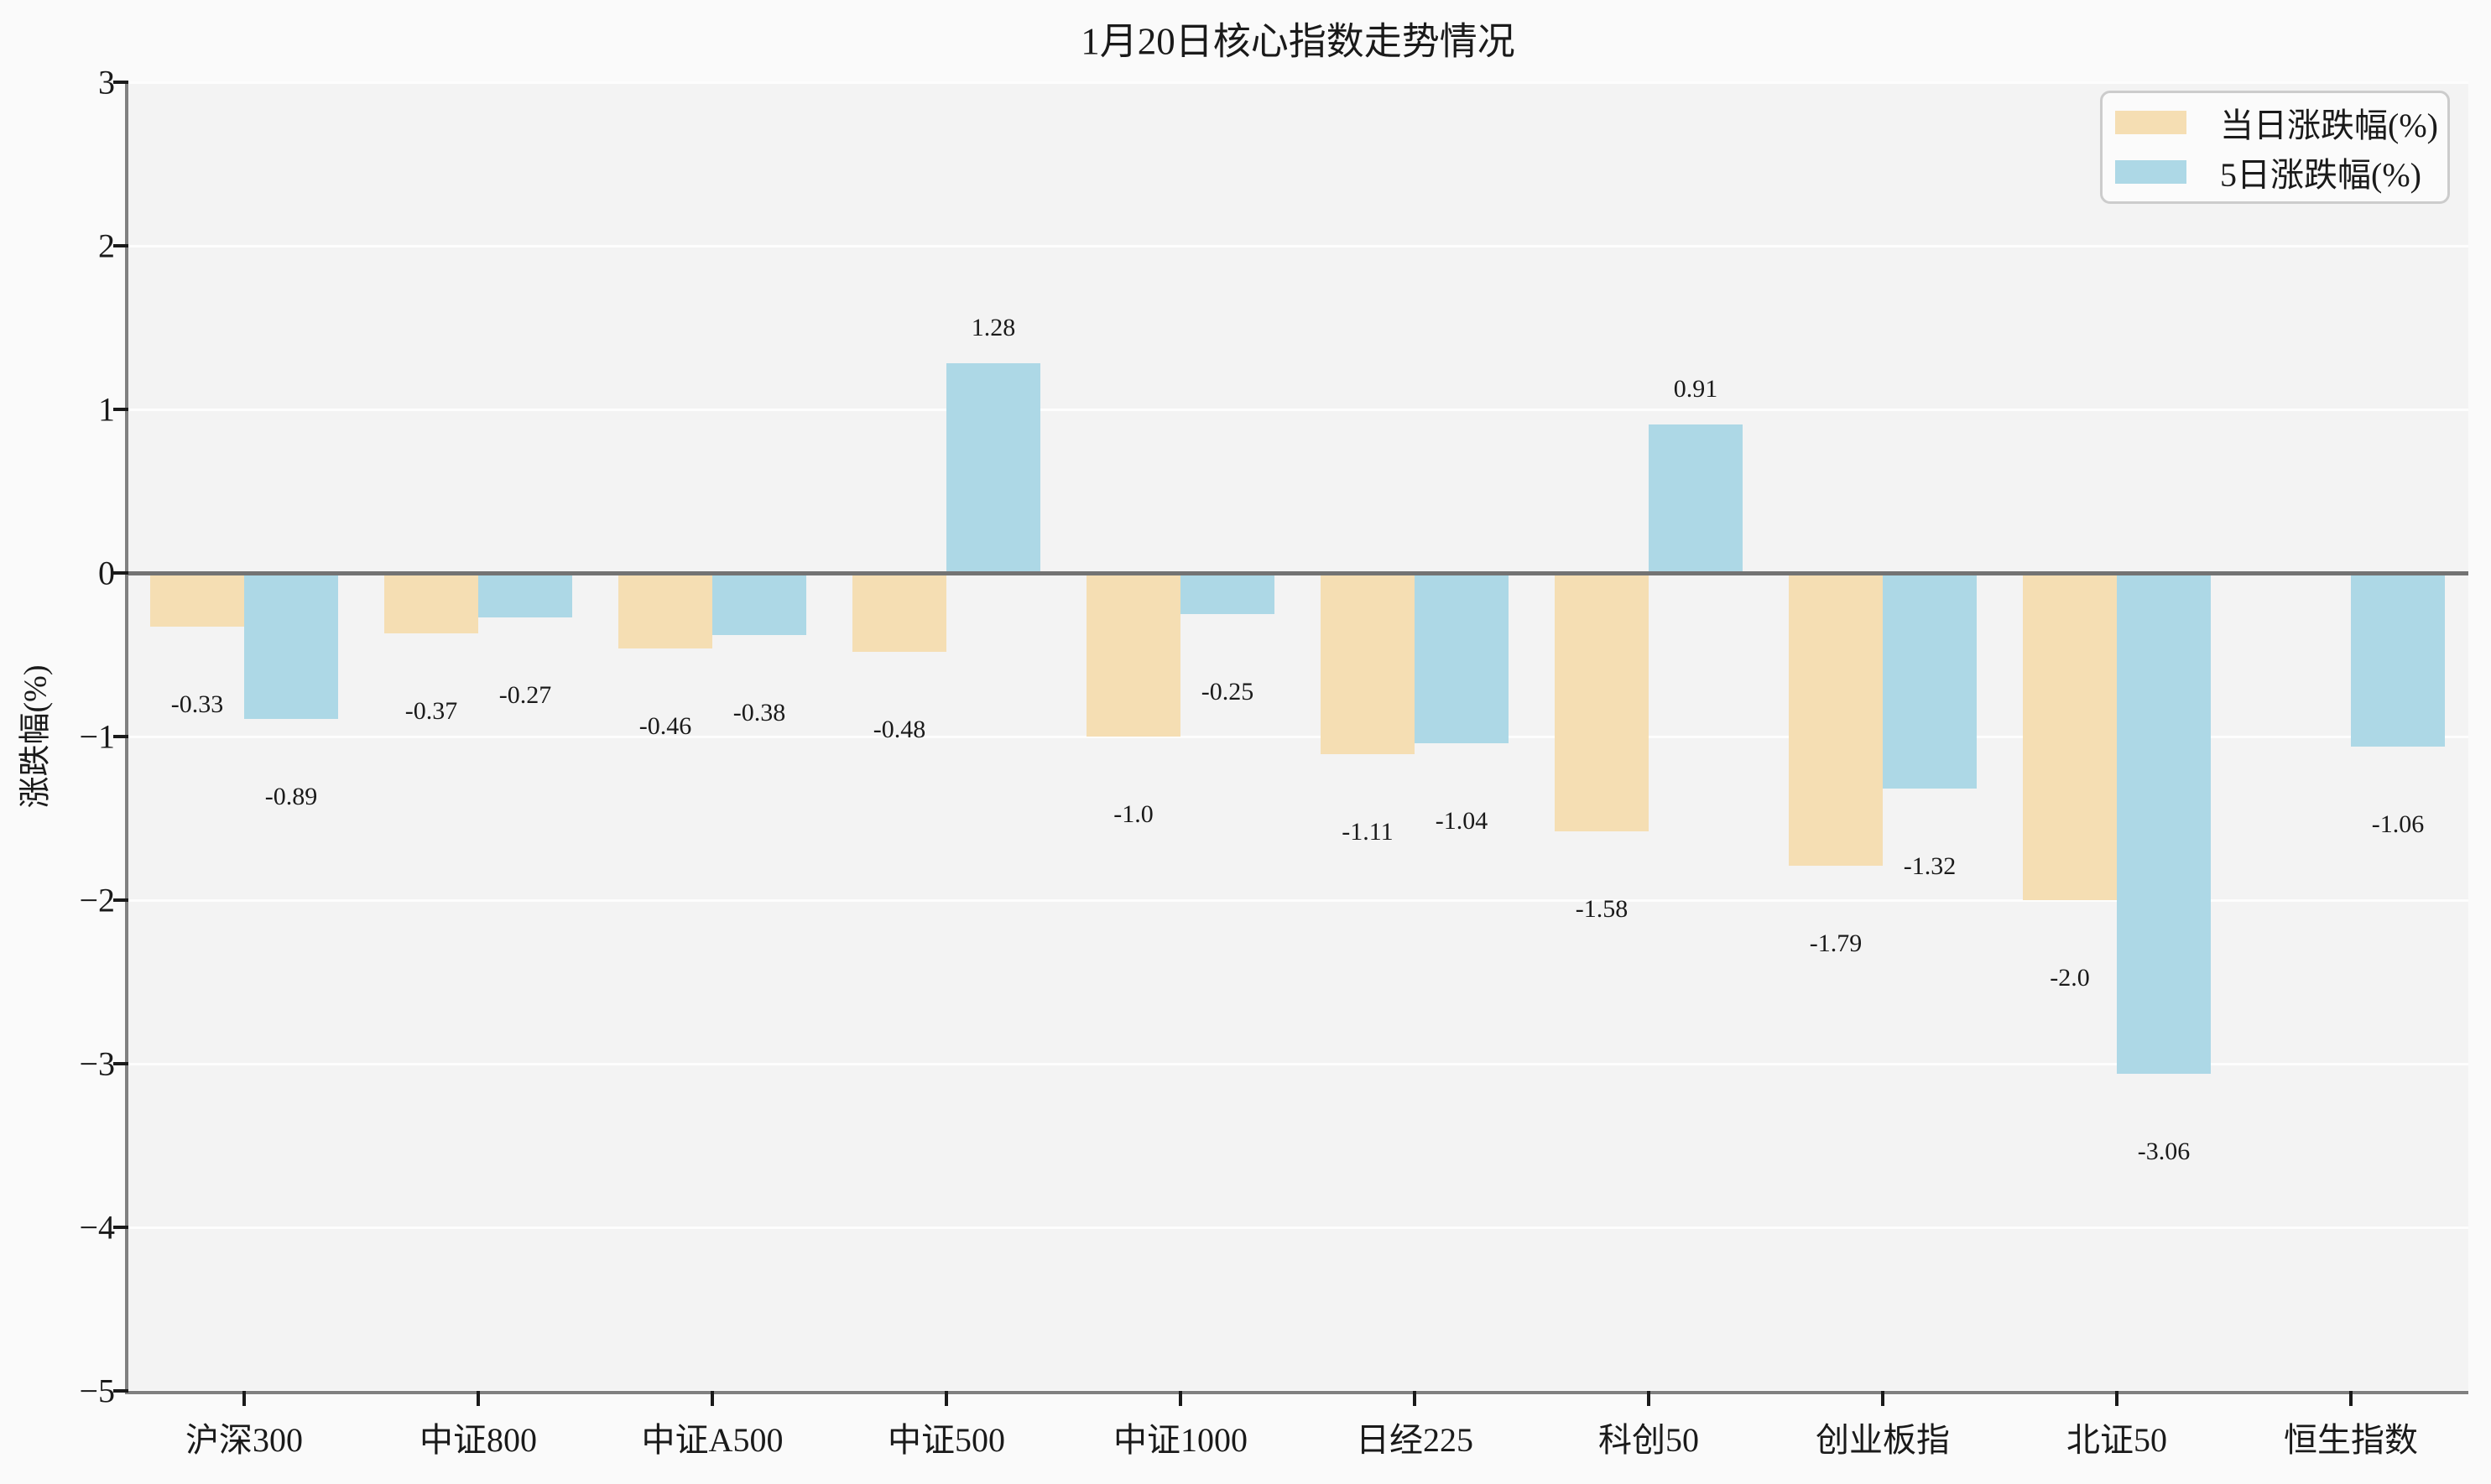 The height and width of the screenshot is (1484, 2491). I want to click on y-tick-label: 1, so click(106, 409).